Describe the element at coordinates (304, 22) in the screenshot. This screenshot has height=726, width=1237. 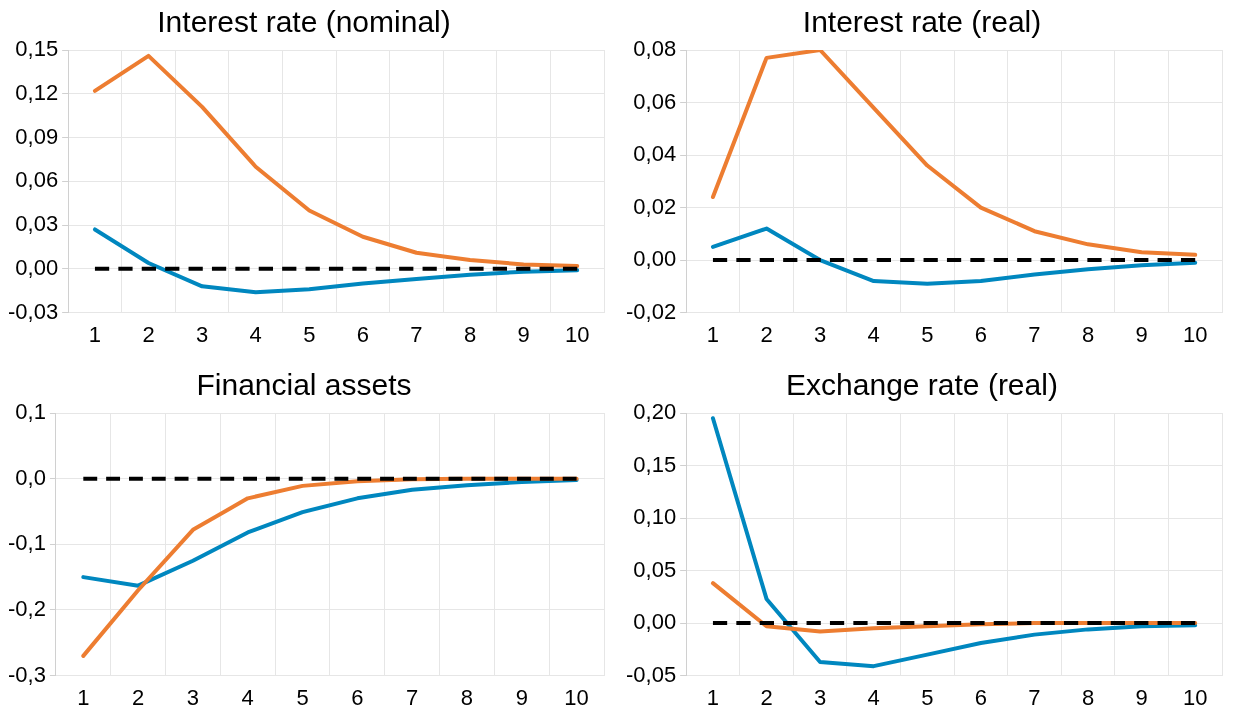
I see `chart-title: Interest rate (nominal)` at that location.